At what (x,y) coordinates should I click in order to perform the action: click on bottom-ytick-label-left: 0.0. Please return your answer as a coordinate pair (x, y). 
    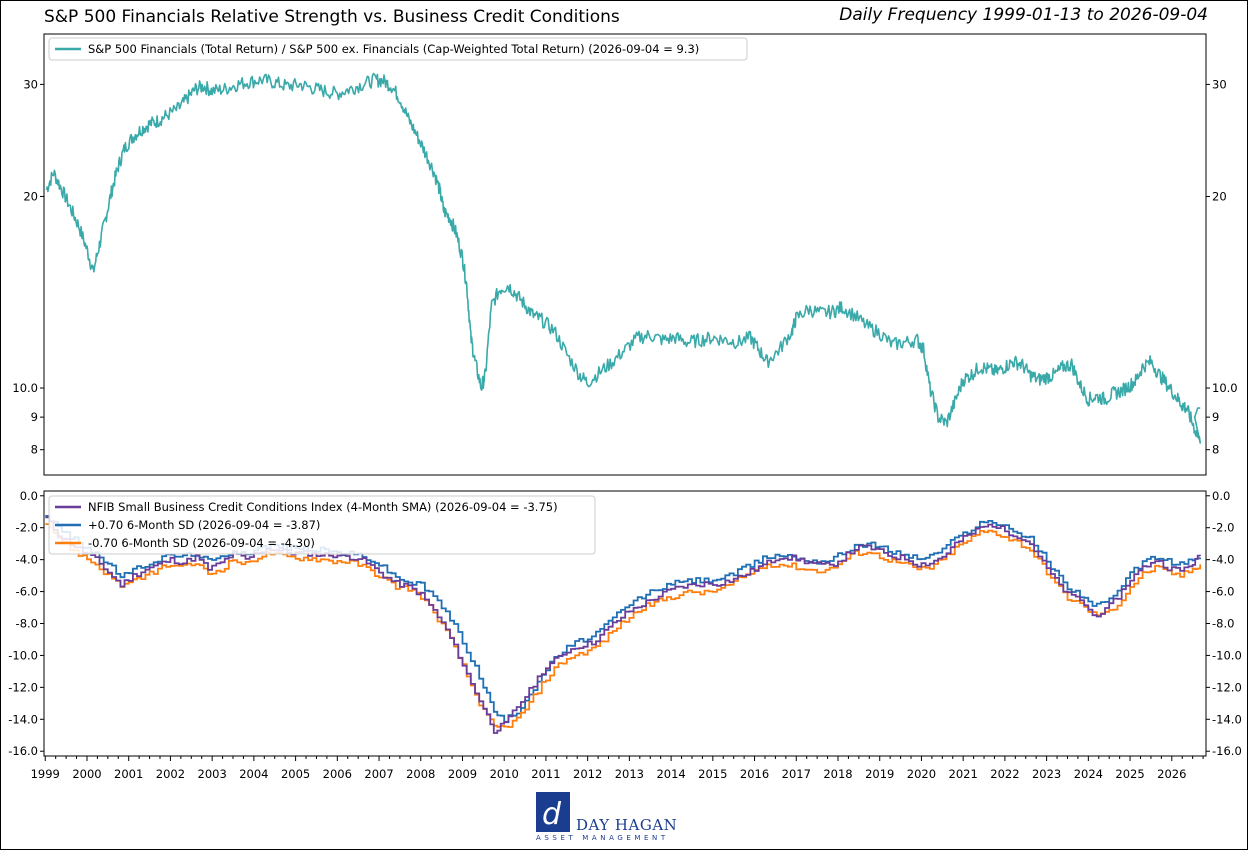
    Looking at the image, I should click on (29, 496).